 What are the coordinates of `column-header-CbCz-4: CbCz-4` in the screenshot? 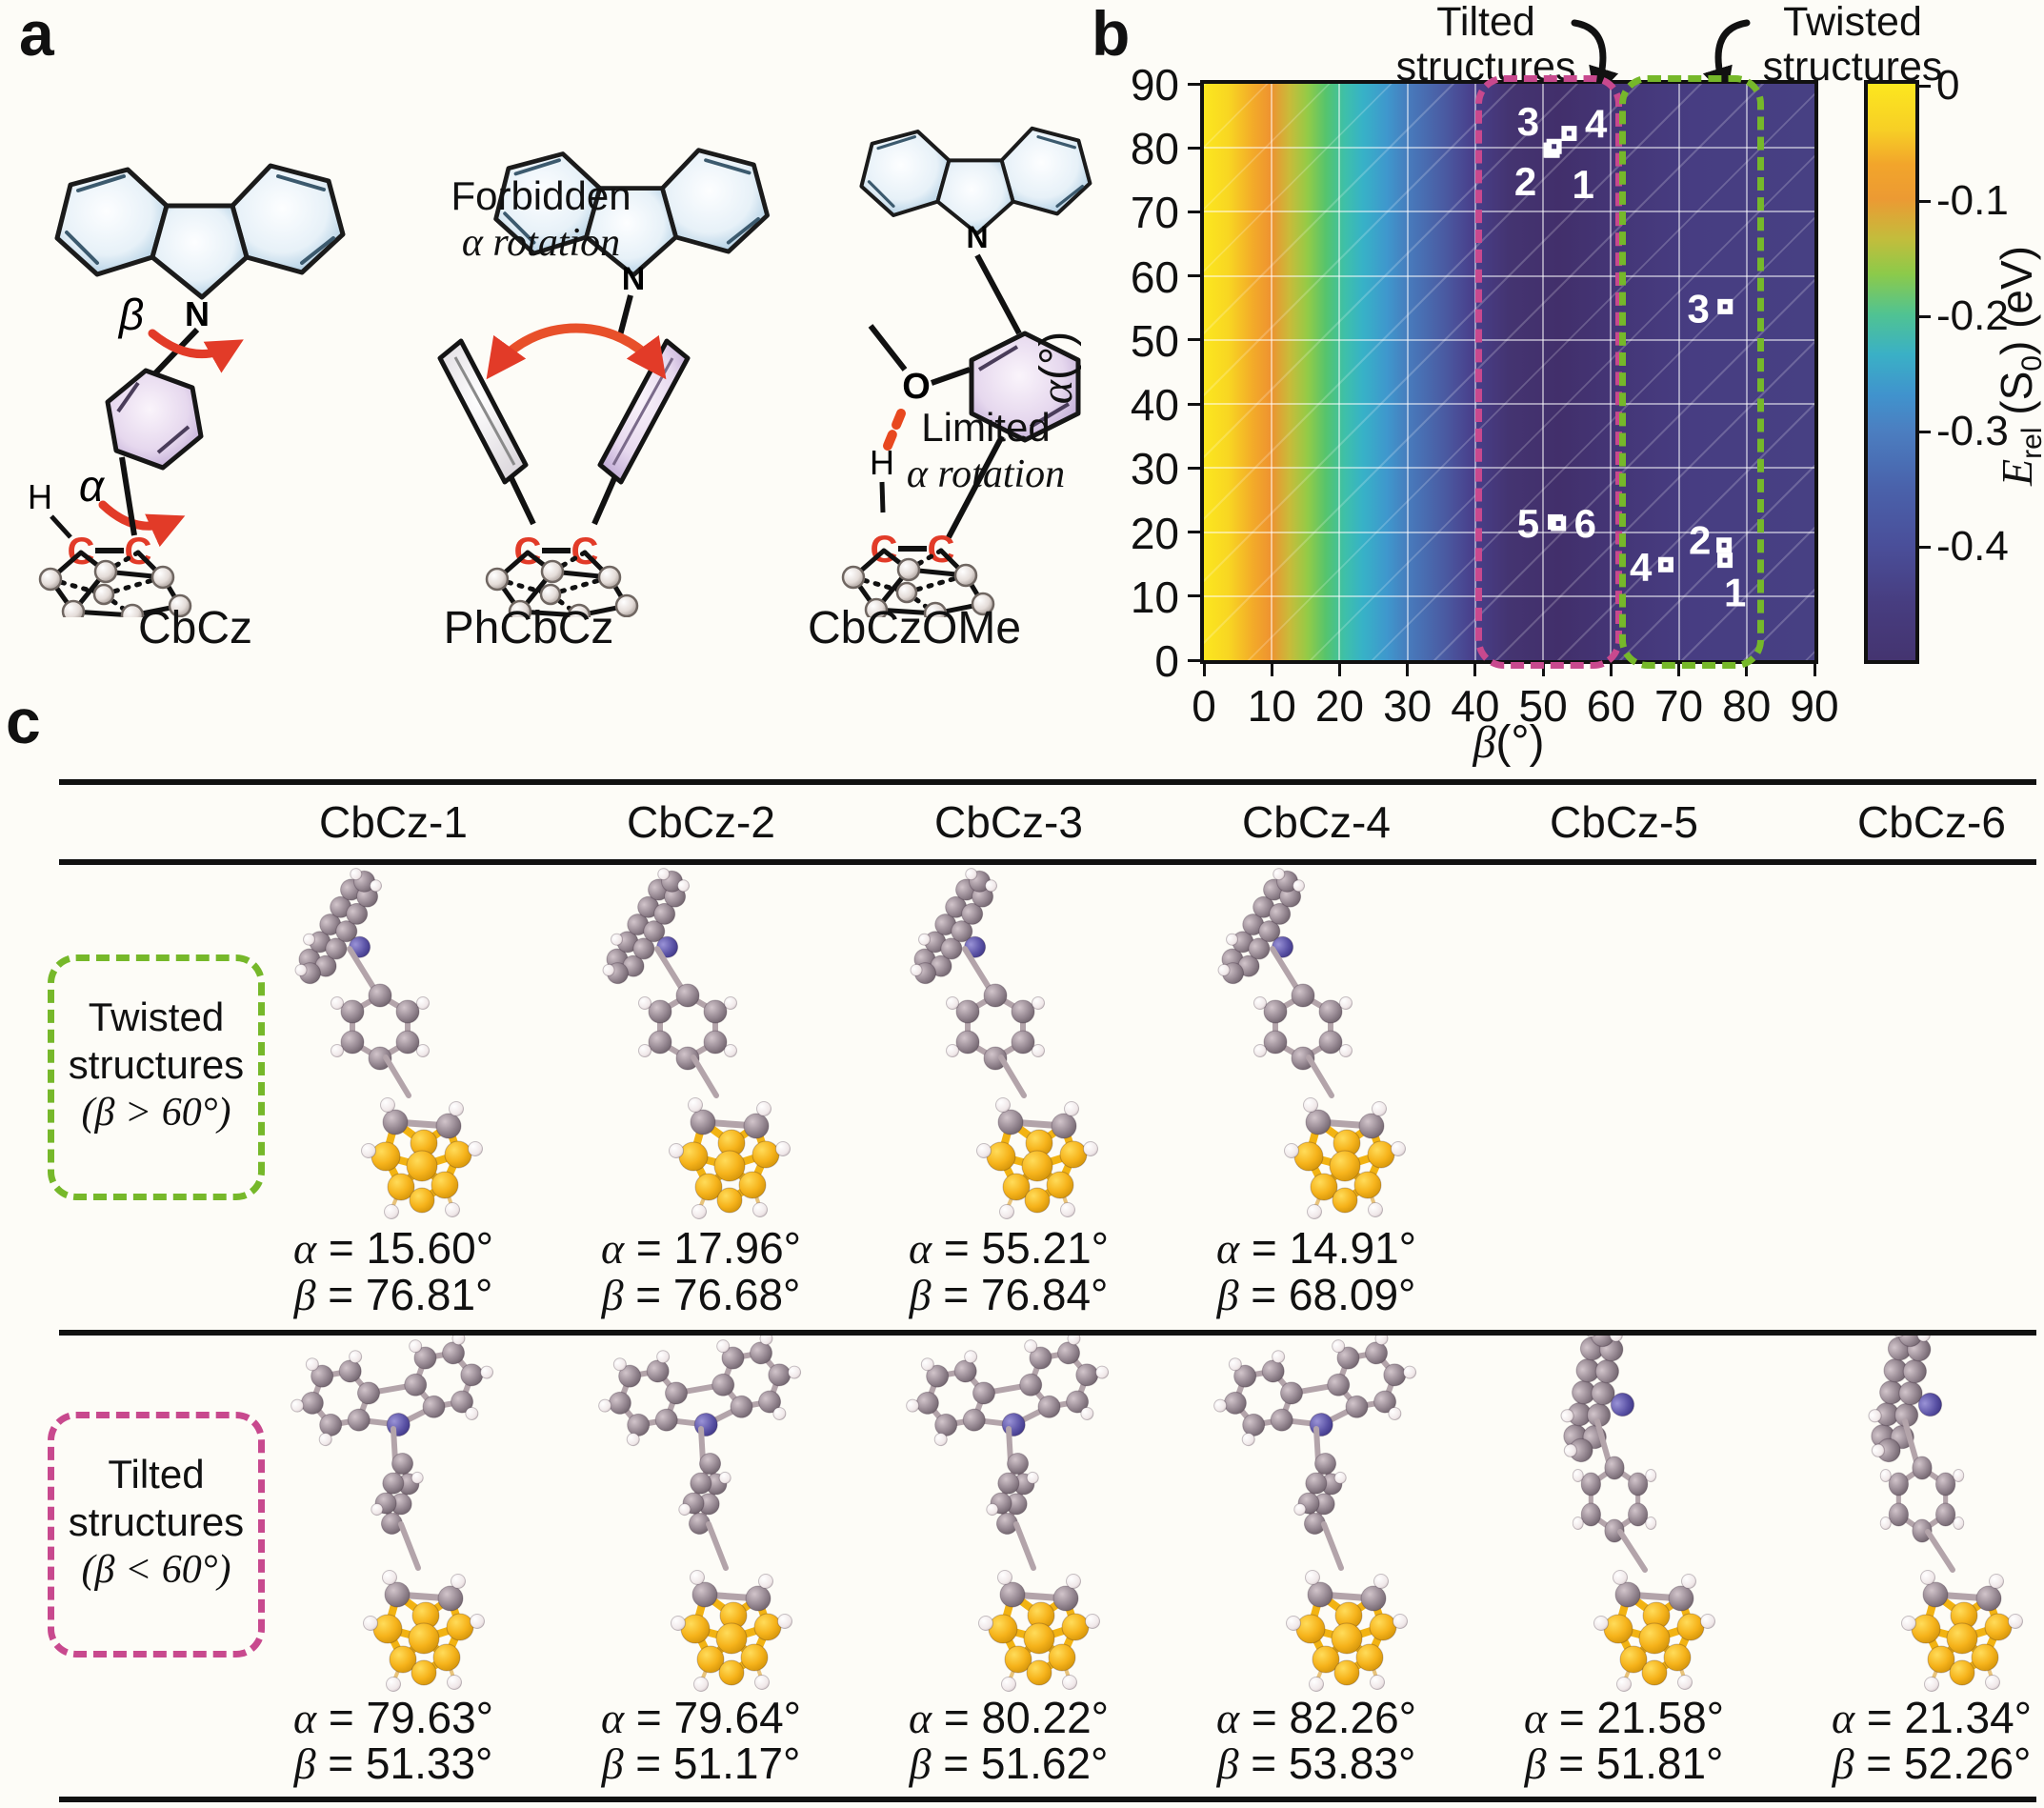 It's located at (1316, 822).